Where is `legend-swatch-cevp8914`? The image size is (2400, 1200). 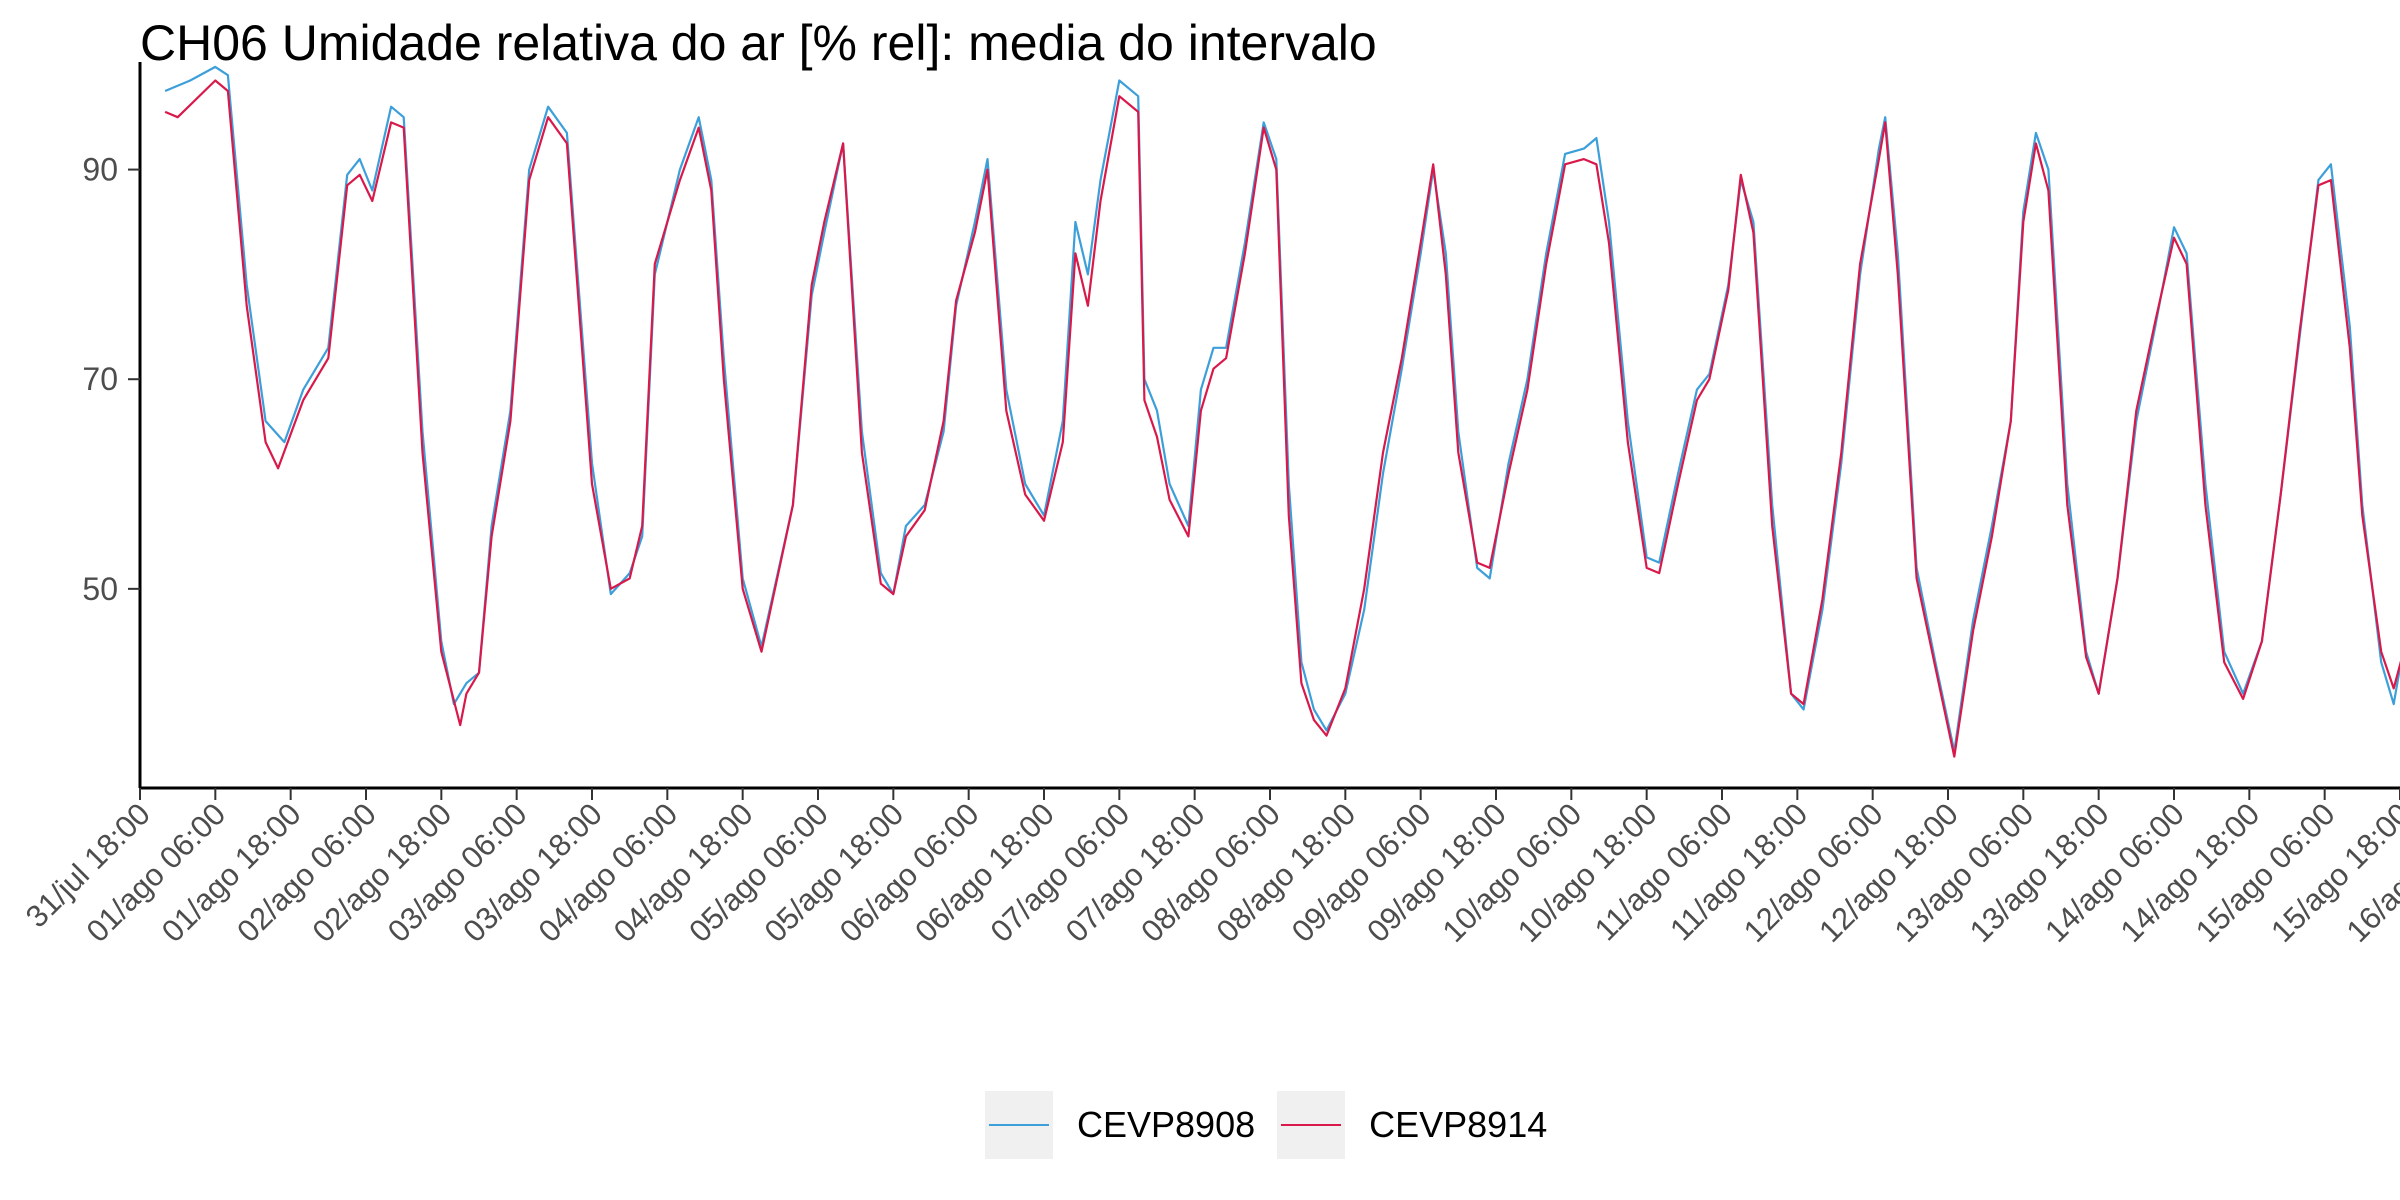 legend-swatch-cevp8914 is located at coordinates (1311, 1125).